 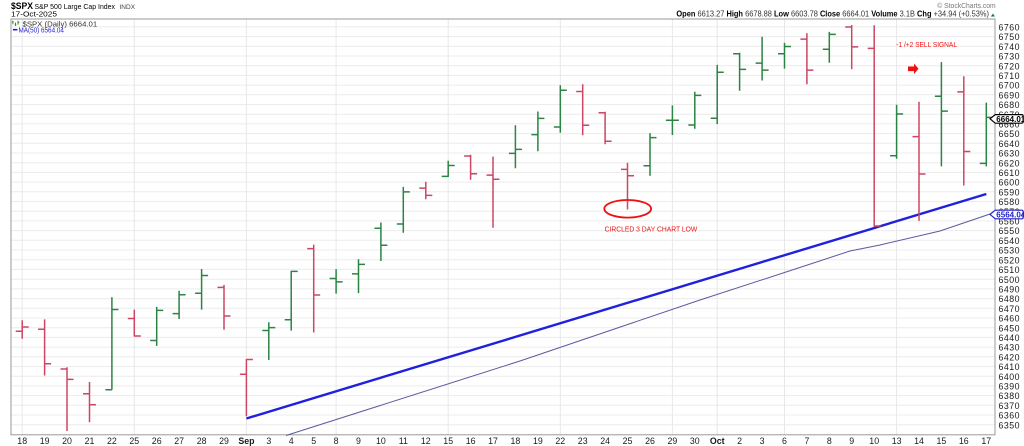 I want to click on svg-text: 6580, so click(x=1010, y=202).